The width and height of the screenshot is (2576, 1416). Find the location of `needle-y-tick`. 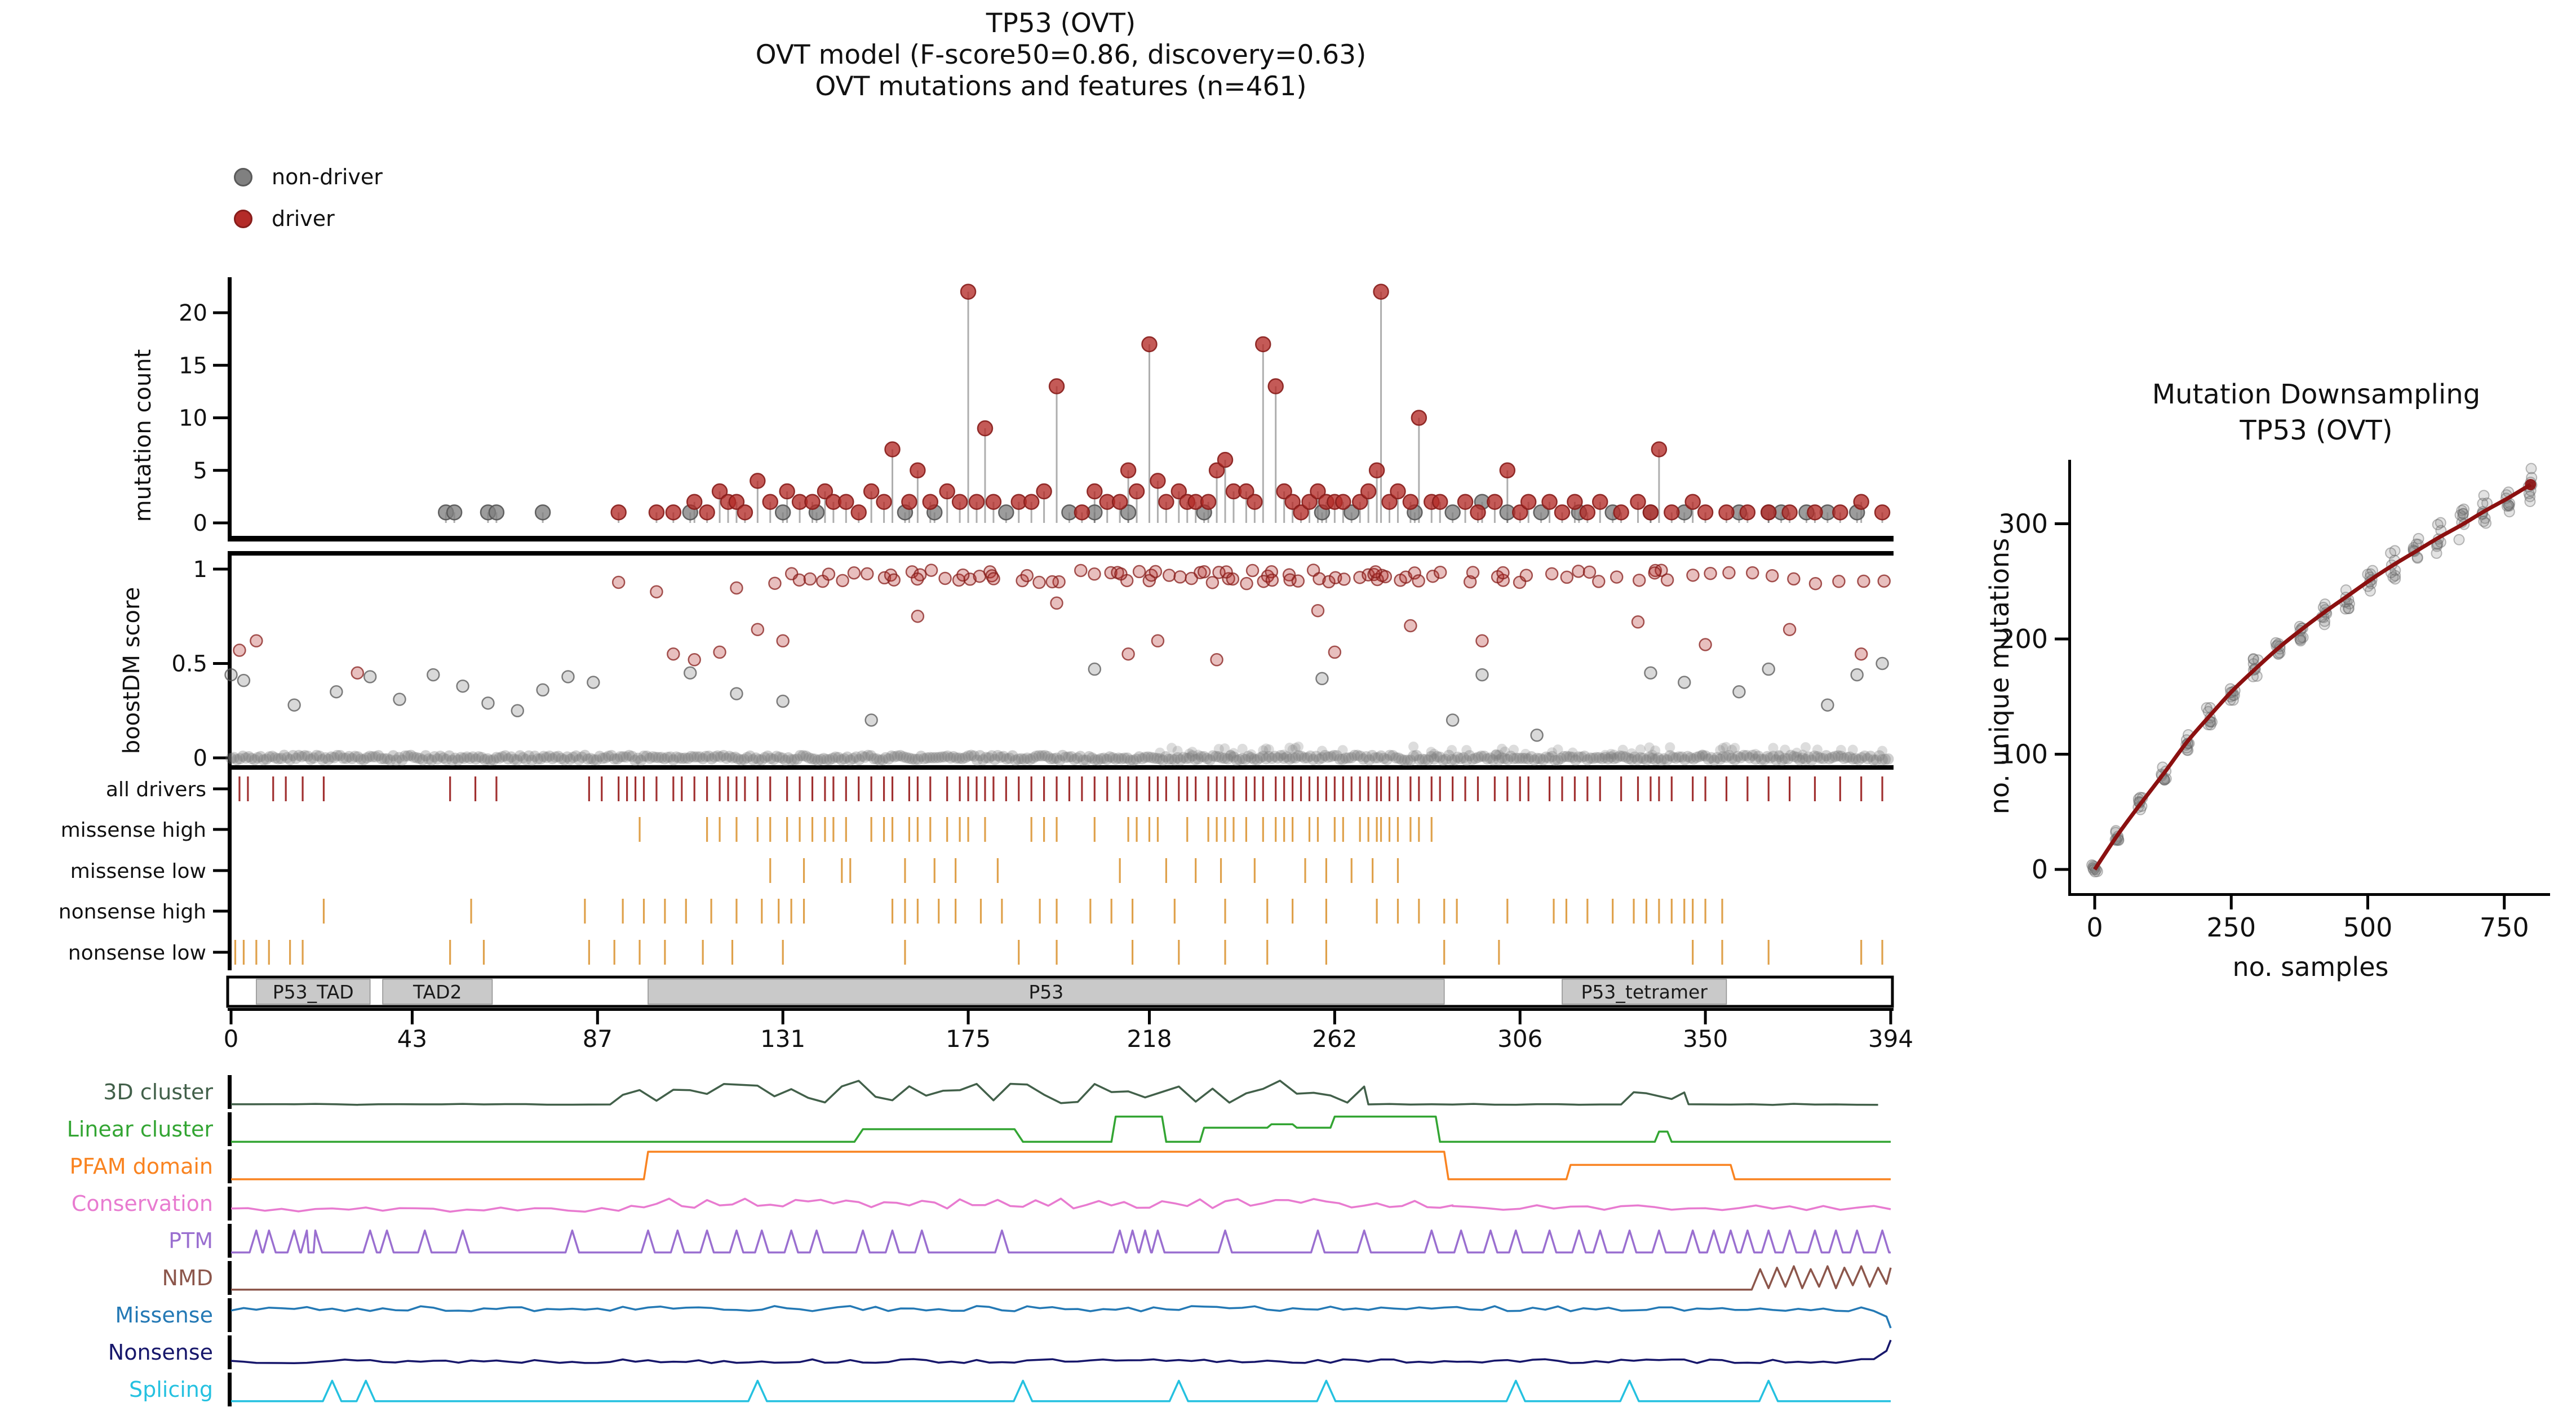

needle-y-tick is located at coordinates (220, 417).